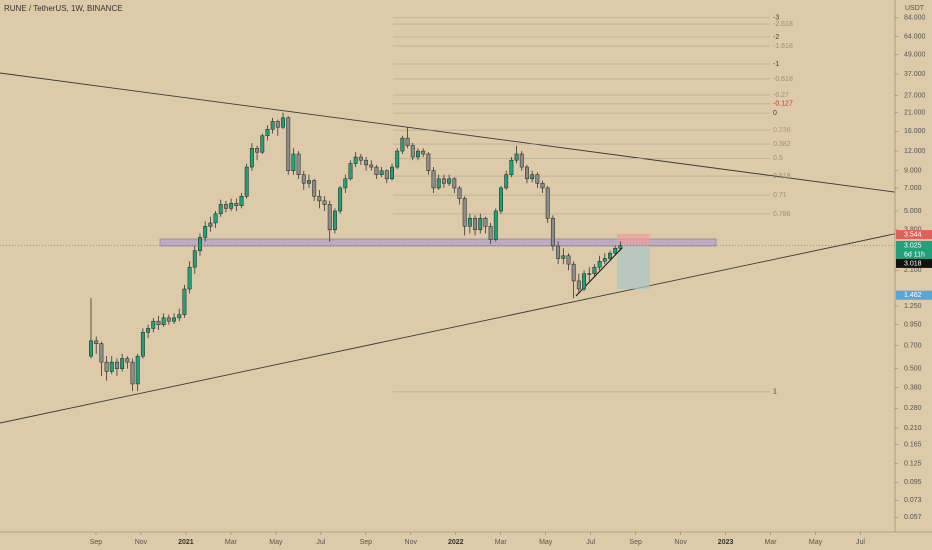  I want to click on price-marker: 3.544, so click(913, 234).